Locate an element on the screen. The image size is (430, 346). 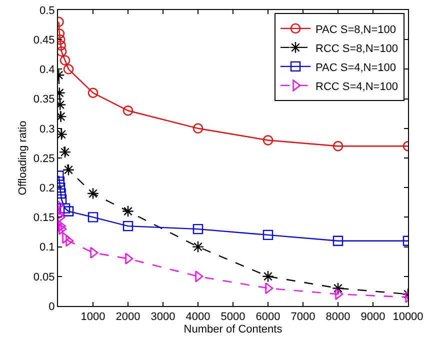
y-tick-label: 0.5 is located at coordinates (47, 10).